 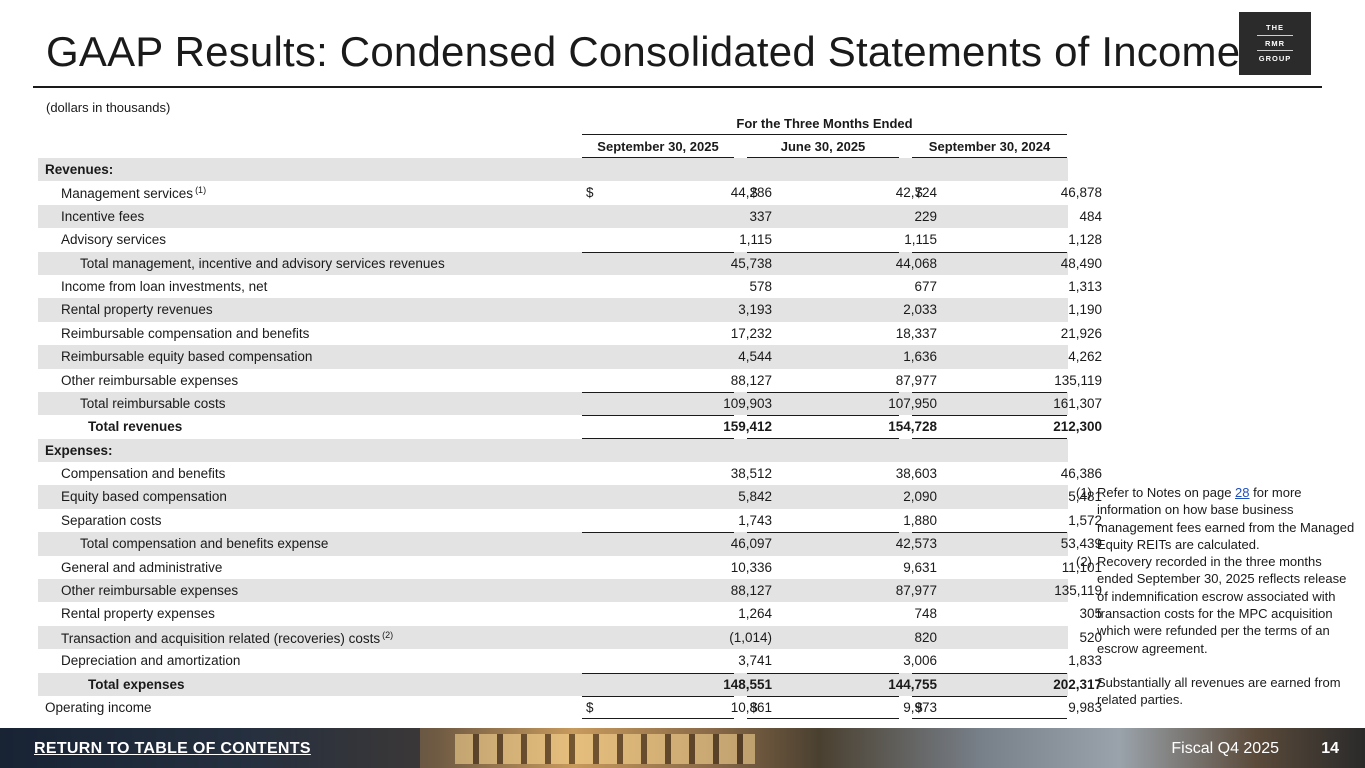 What do you see at coordinates (751, 263) in the screenshot?
I see `value-sep-2025: 45,738` at bounding box center [751, 263].